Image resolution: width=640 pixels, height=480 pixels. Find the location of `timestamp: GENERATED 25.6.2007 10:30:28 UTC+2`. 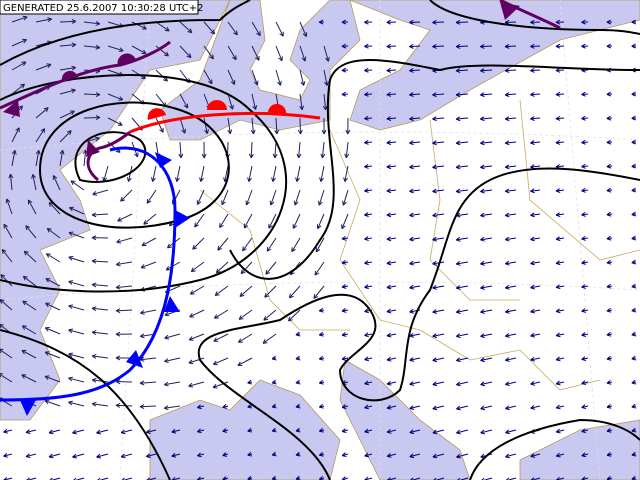

timestamp: GENERATED 25.6.2007 10:30:28 UTC+2 is located at coordinates (103, 8).